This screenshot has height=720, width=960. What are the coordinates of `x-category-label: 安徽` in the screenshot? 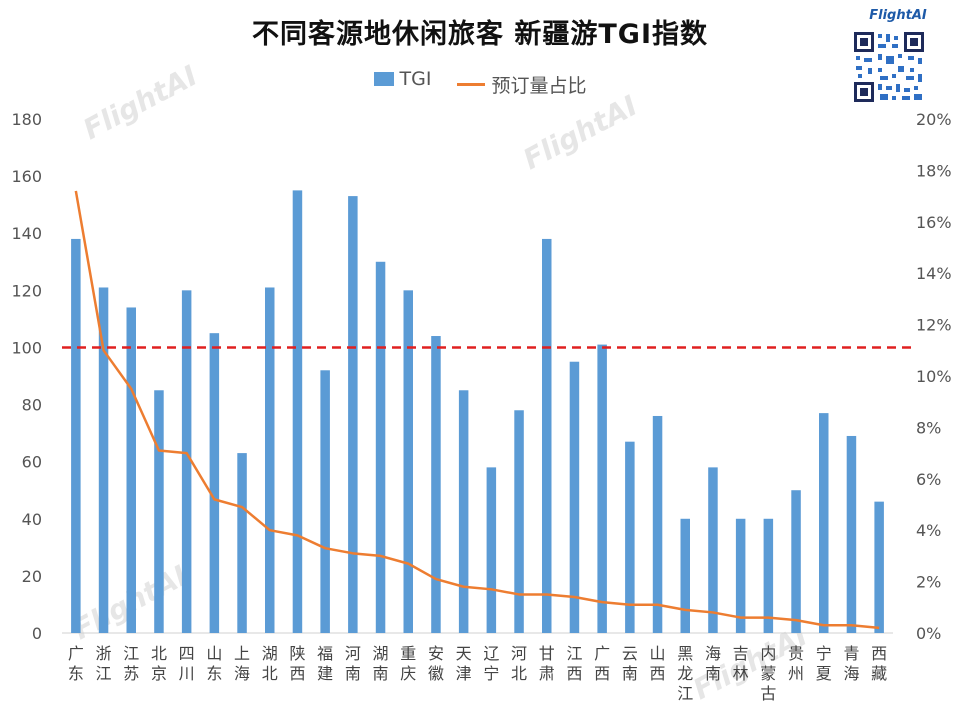 It's located at (436, 663).